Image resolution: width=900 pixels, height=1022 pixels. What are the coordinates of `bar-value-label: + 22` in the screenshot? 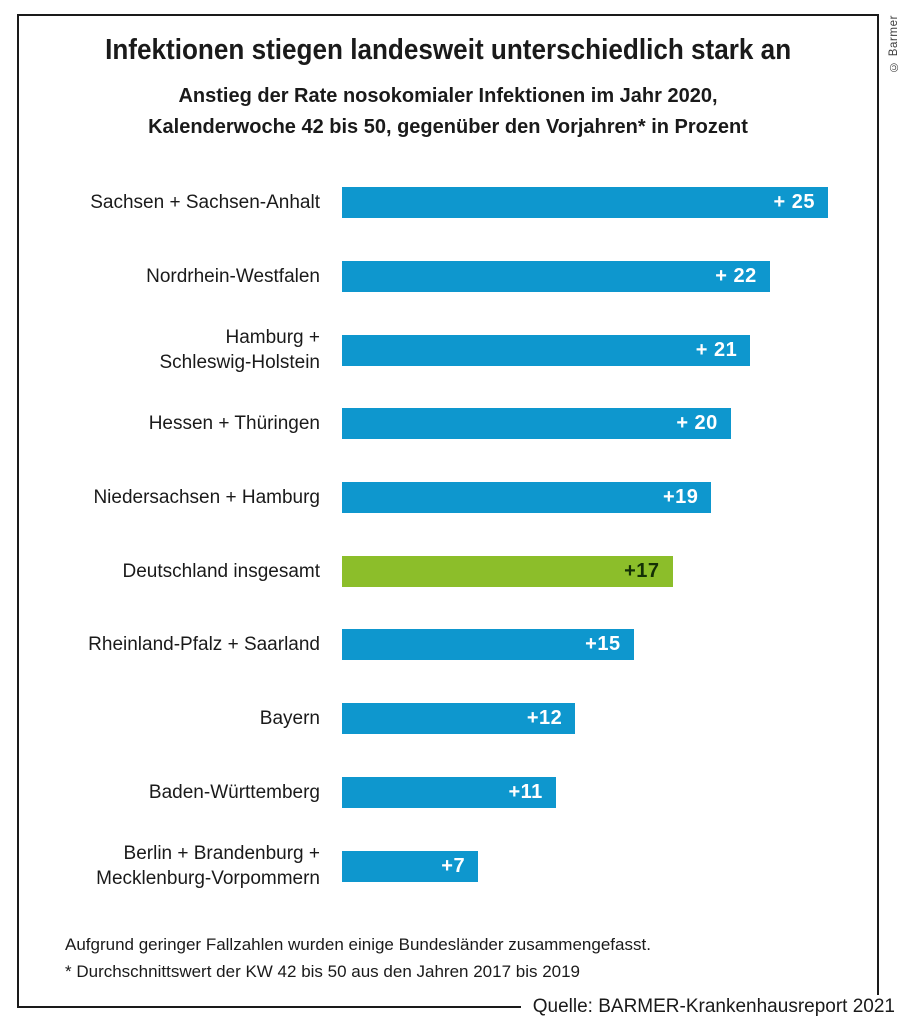 It's located at (736, 276).